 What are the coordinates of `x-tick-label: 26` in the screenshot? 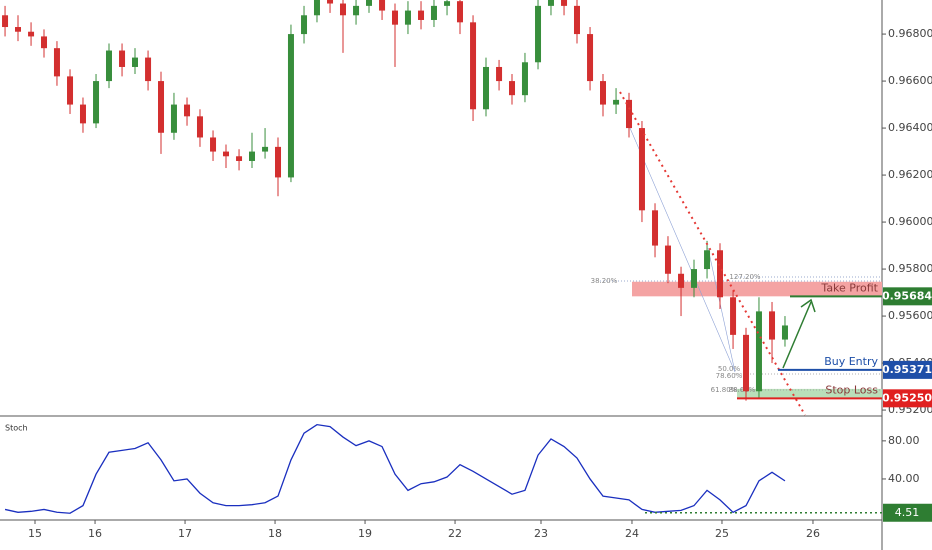 It's located at (813, 533).